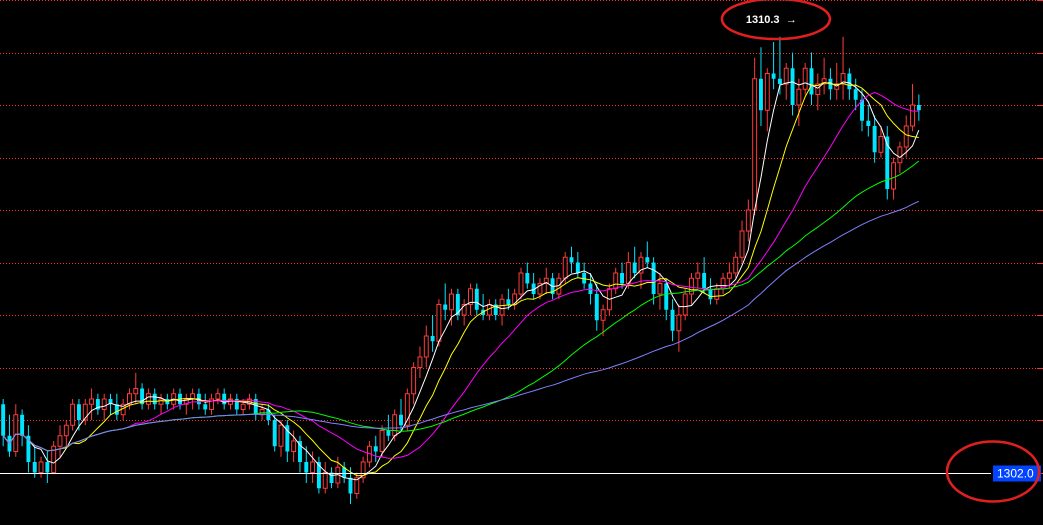 Image resolution: width=1043 pixels, height=525 pixels. I want to click on last-price-tag-background, so click(1017, 473).